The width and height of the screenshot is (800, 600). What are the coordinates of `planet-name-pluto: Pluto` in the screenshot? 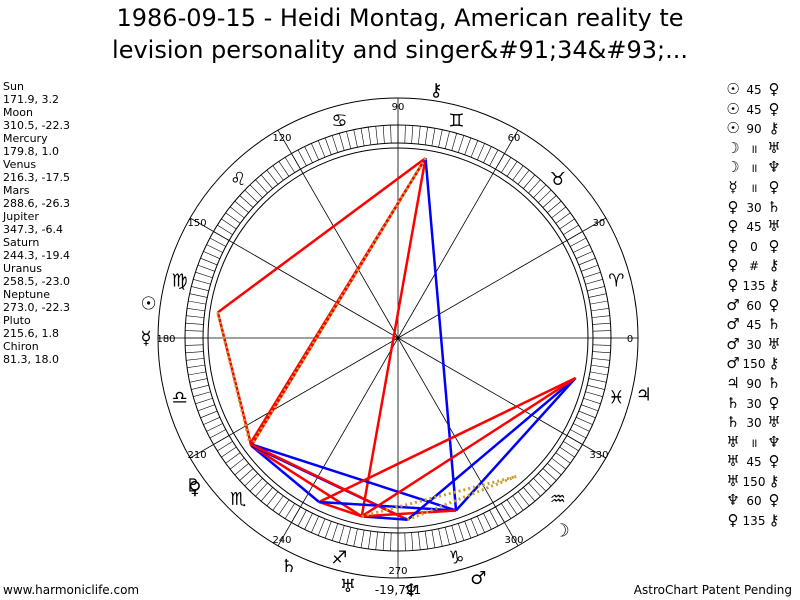 It's located at (17, 320).